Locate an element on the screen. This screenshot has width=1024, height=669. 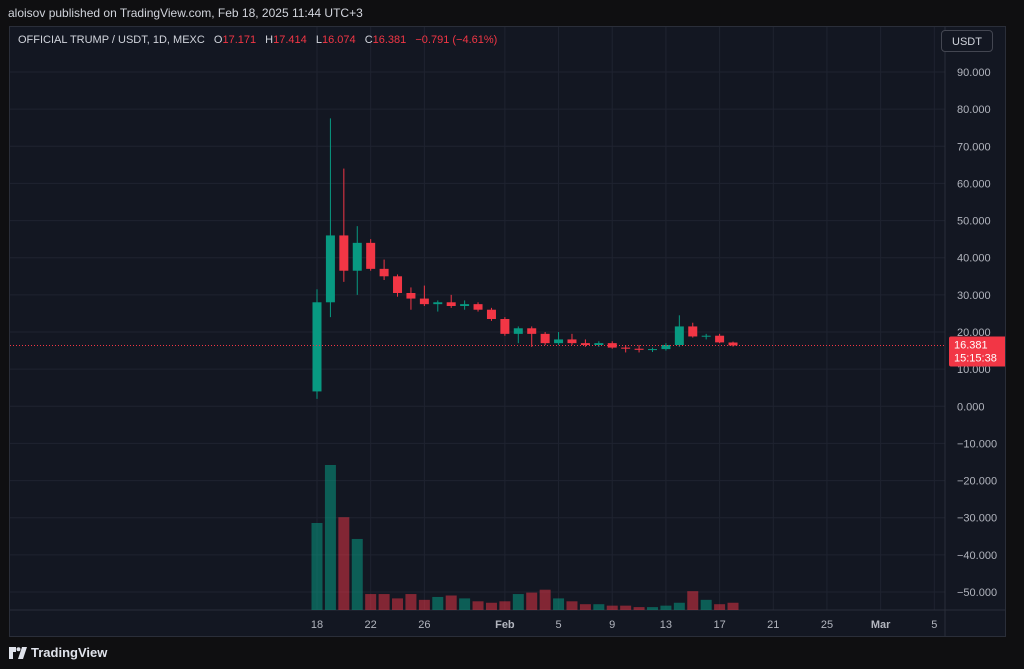
close-label: C is located at coordinates (368, 40).